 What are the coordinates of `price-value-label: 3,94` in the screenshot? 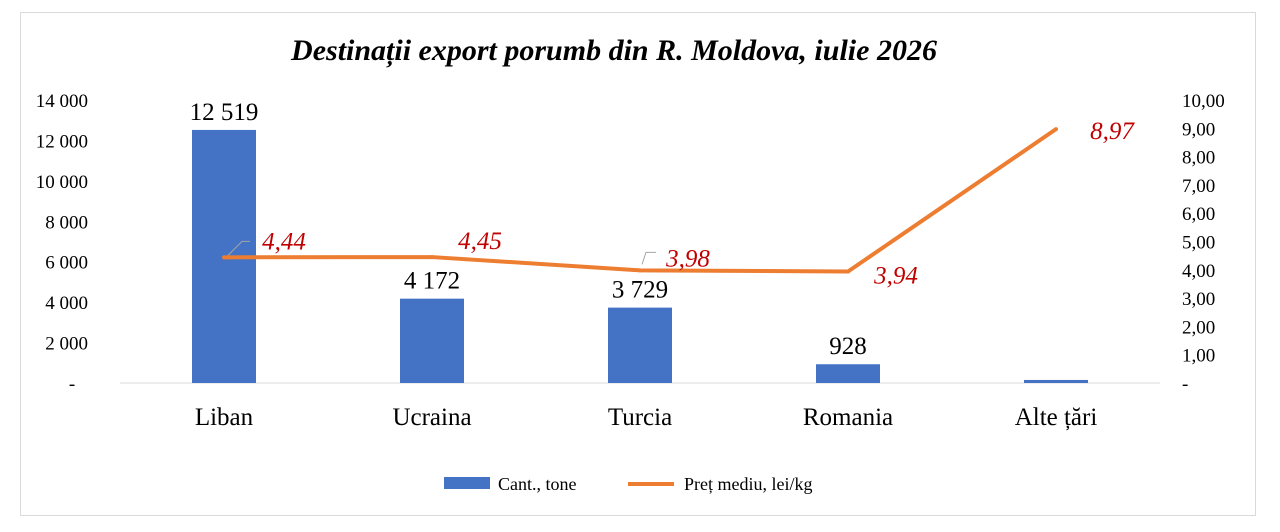 It's located at (895, 275).